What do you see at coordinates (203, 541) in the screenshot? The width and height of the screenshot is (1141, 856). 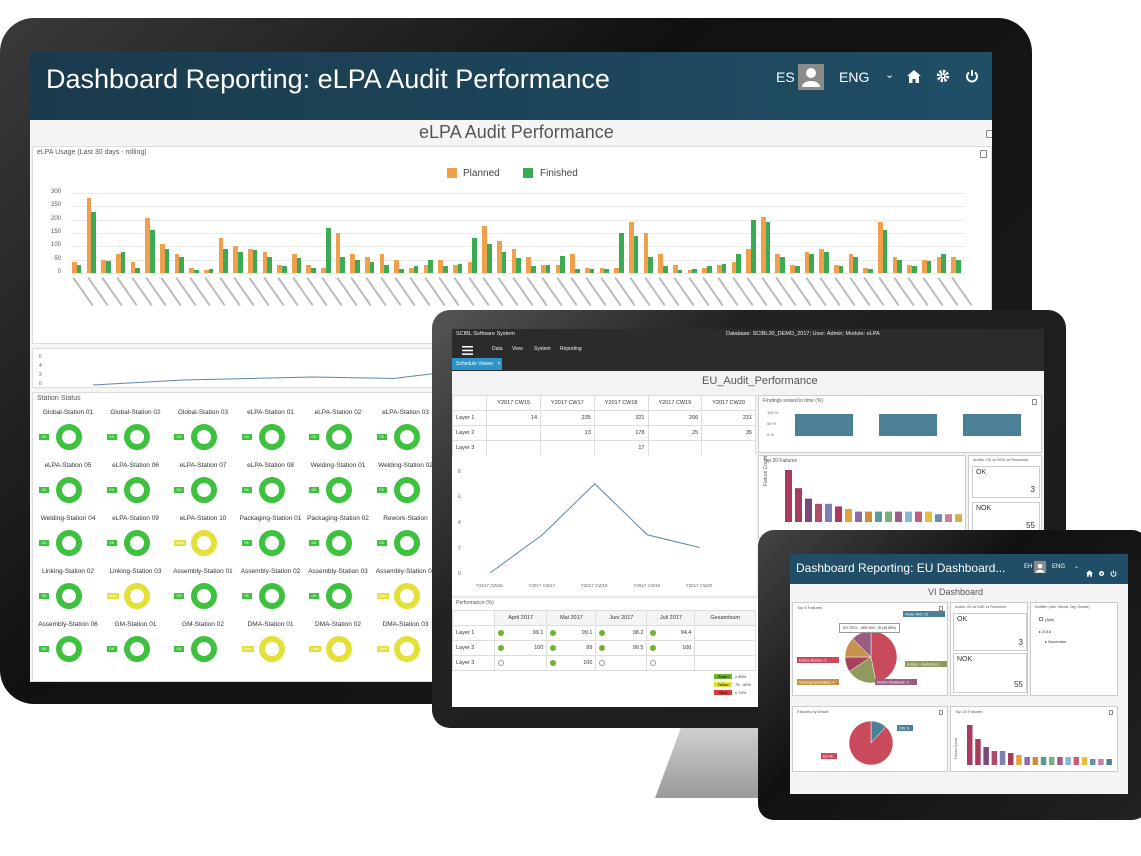 I see `station-tile: eLPA-Station 10 Open` at bounding box center [203, 541].